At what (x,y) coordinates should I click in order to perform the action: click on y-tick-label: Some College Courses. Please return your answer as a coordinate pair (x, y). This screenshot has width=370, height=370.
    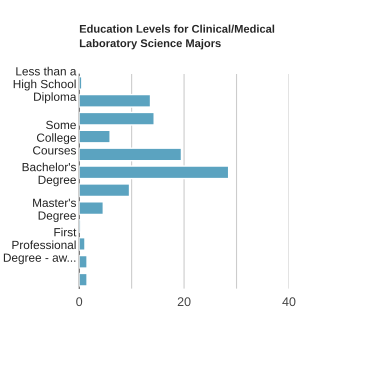
    Looking at the image, I should click on (54, 137).